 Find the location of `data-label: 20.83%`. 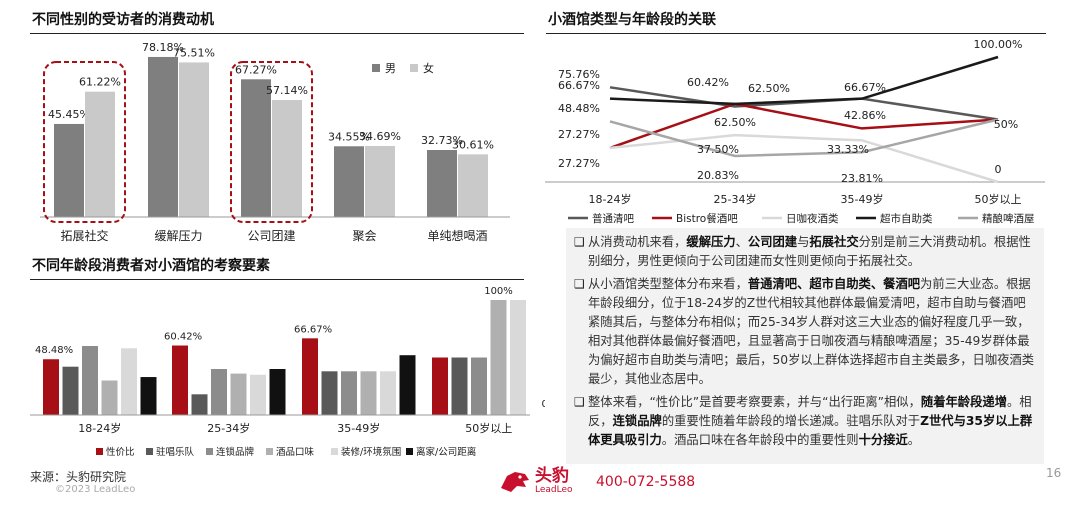

data-label: 20.83% is located at coordinates (718, 175).